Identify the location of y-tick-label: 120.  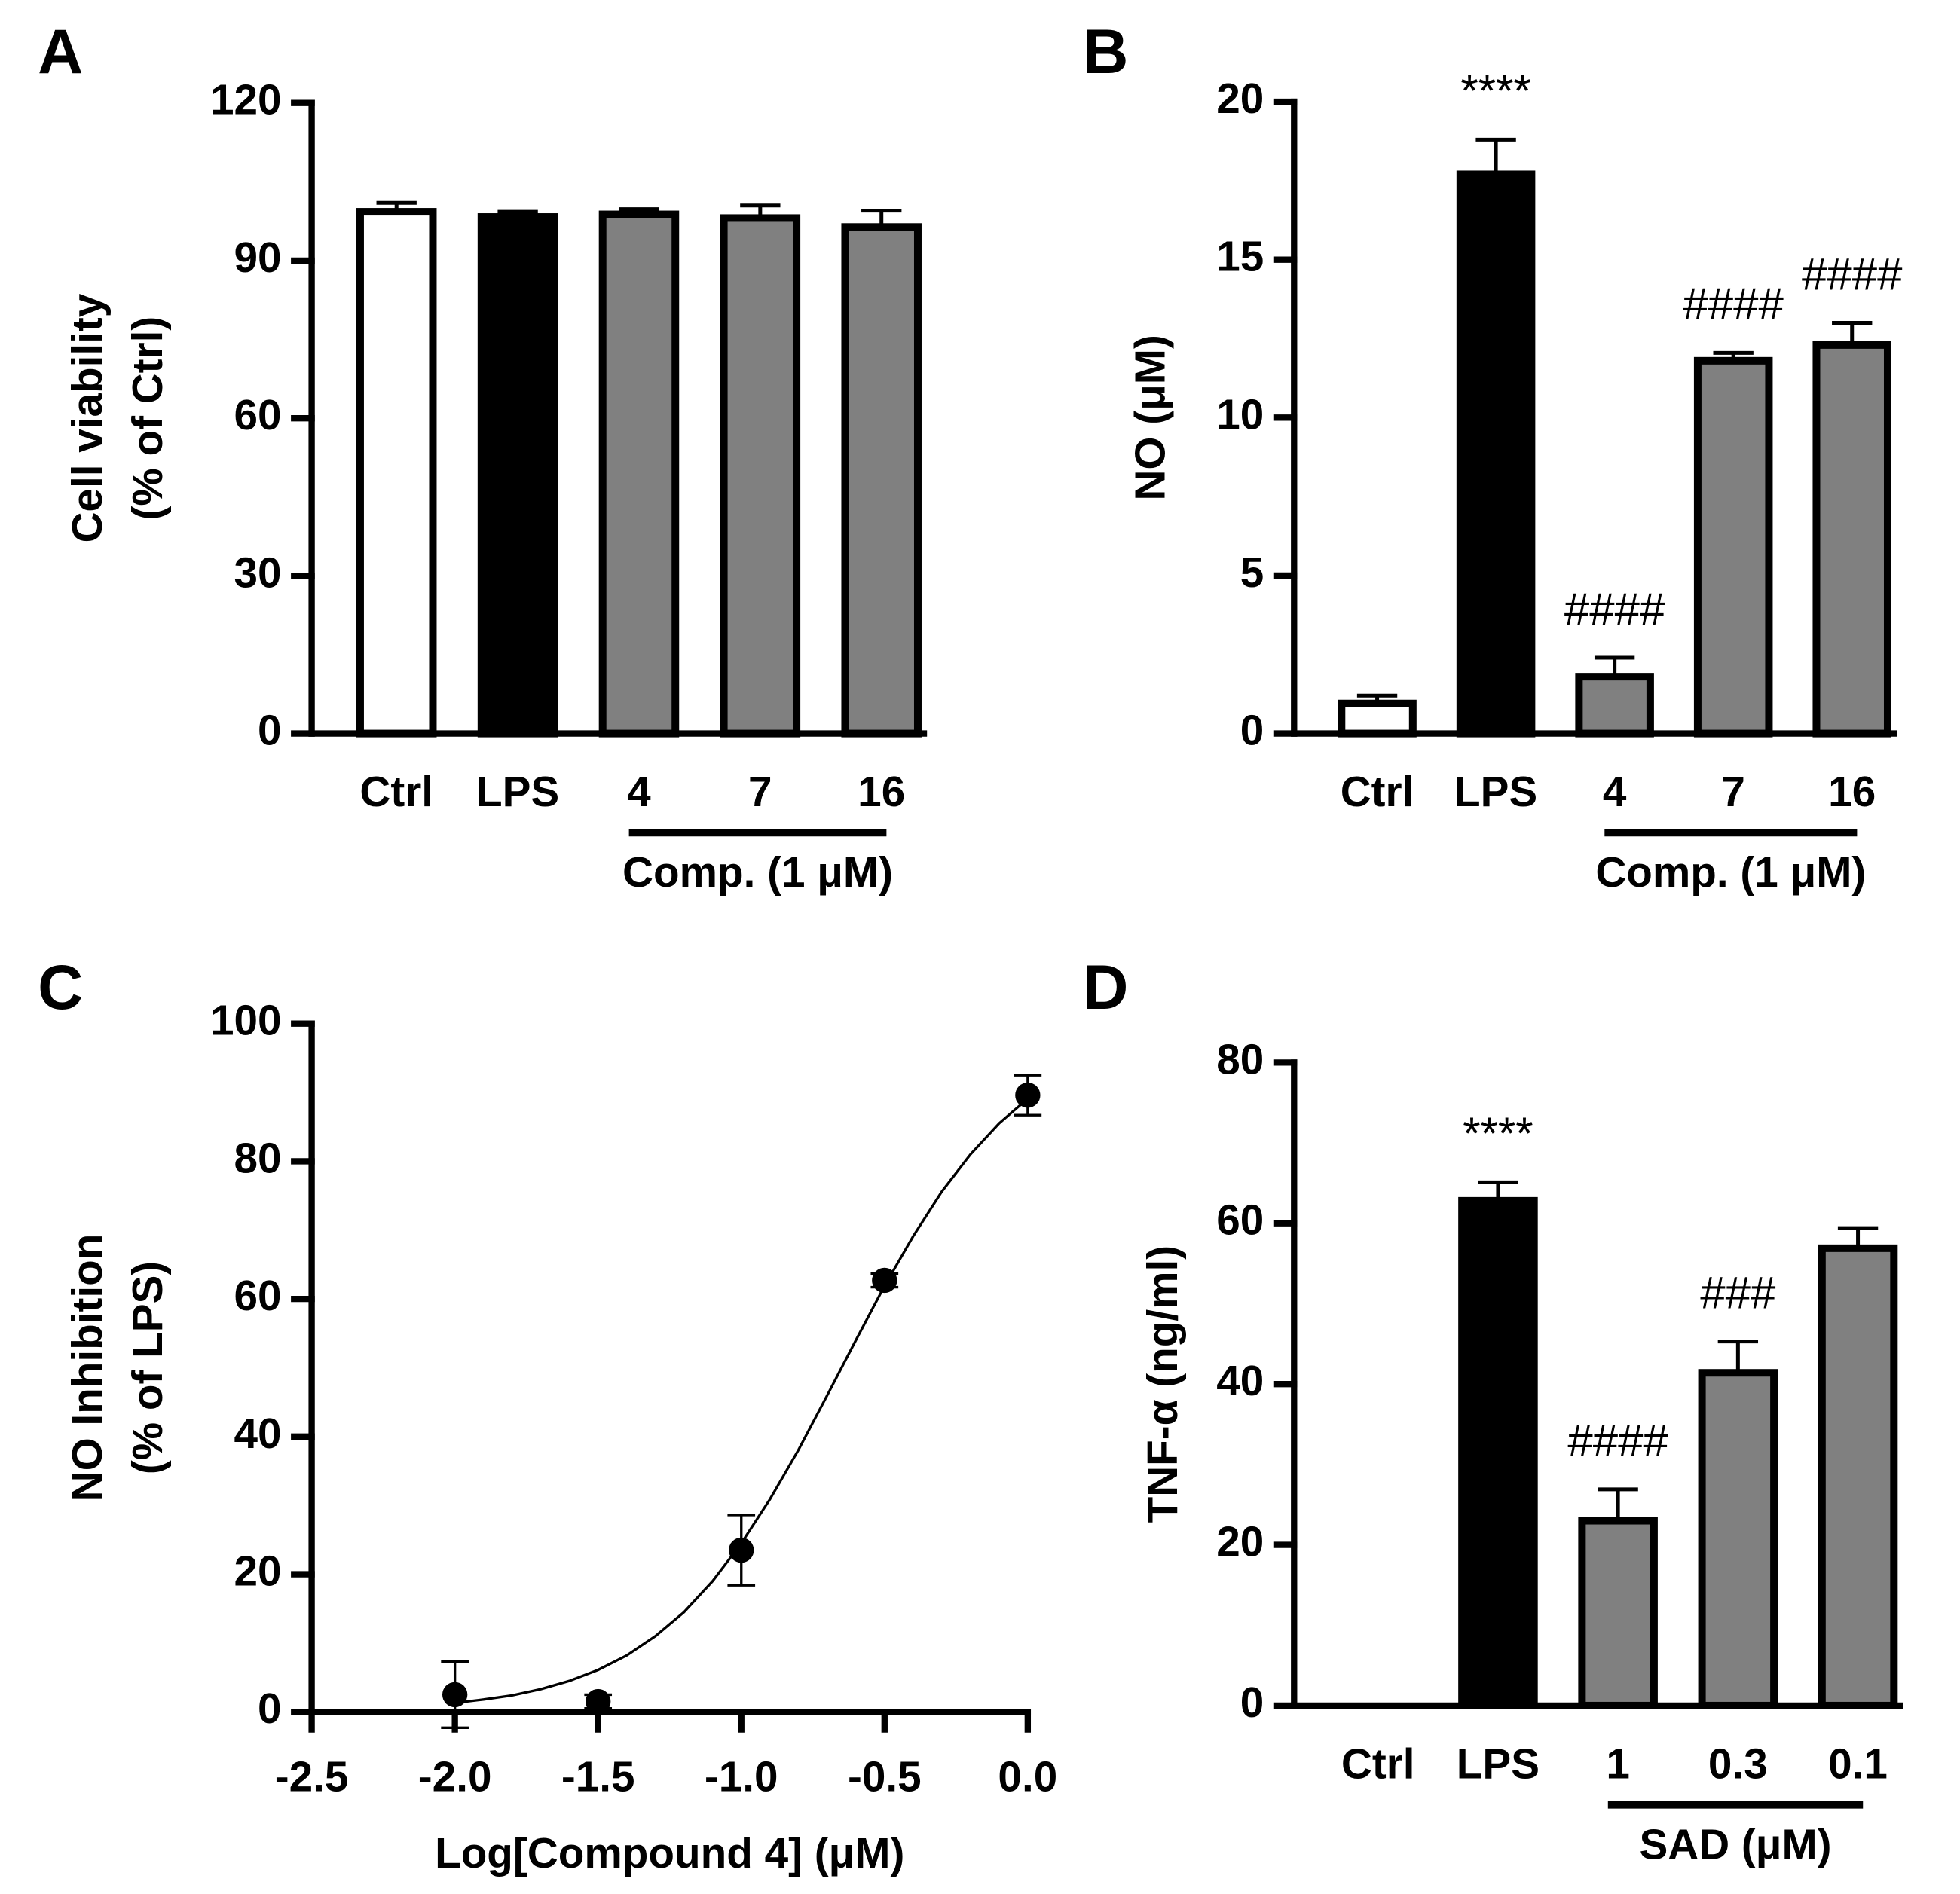
(246, 100).